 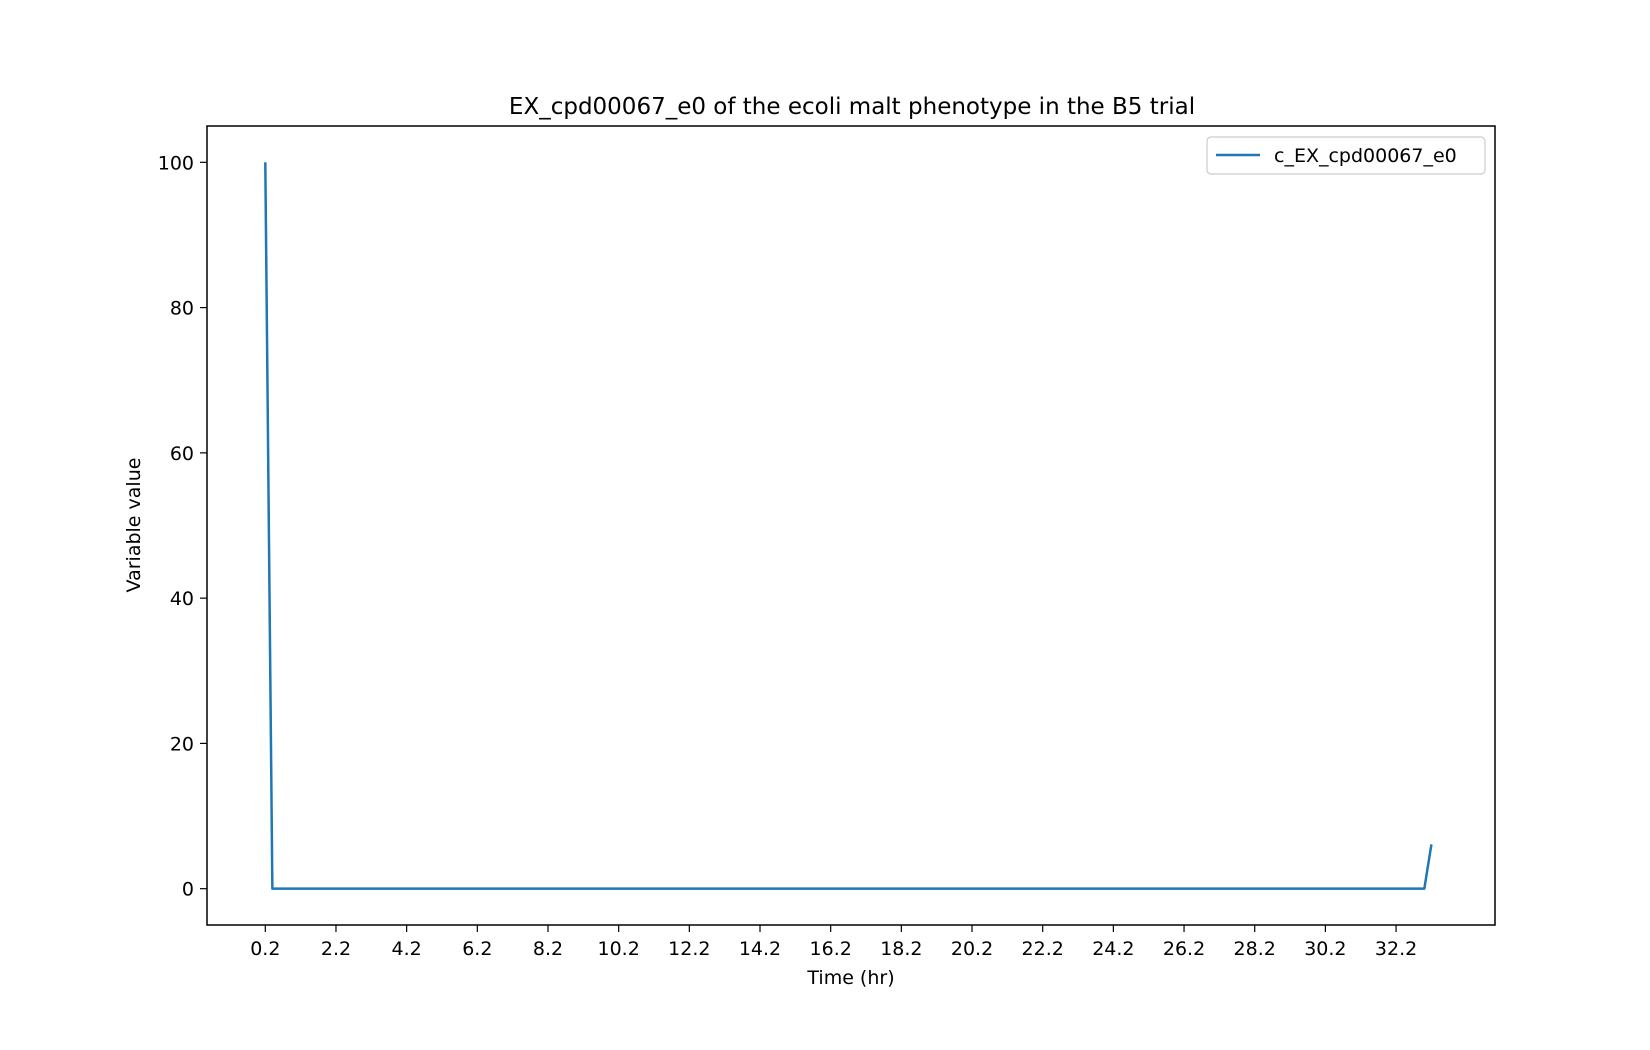 What do you see at coordinates (336, 949) in the screenshot?
I see `x-tick-label: 2.2` at bounding box center [336, 949].